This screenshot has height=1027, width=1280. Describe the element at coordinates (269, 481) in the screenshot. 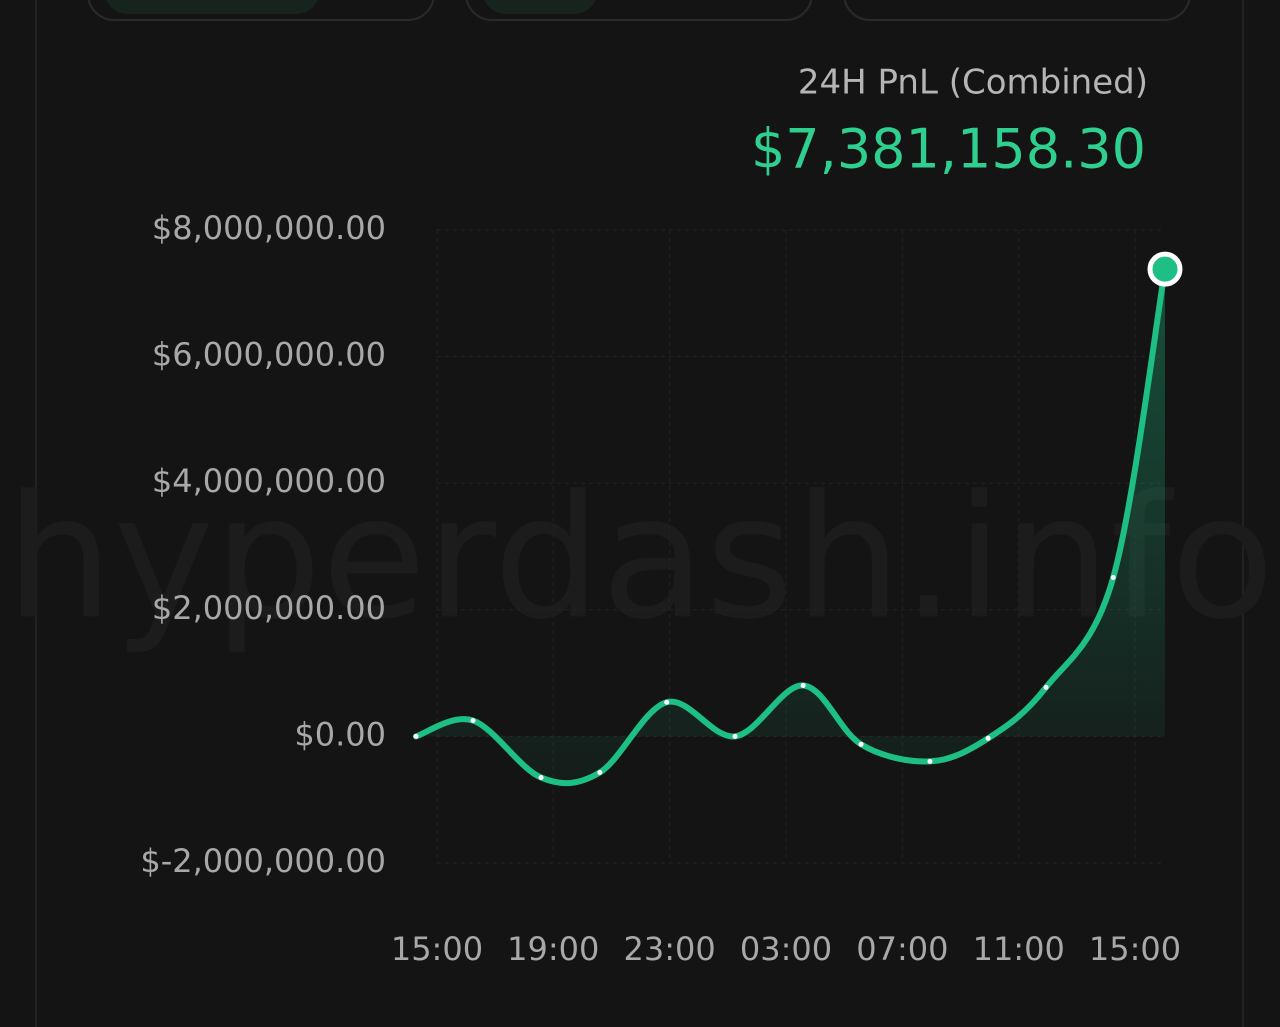

I see `y-tick-label: $4,000,000.00` at that location.